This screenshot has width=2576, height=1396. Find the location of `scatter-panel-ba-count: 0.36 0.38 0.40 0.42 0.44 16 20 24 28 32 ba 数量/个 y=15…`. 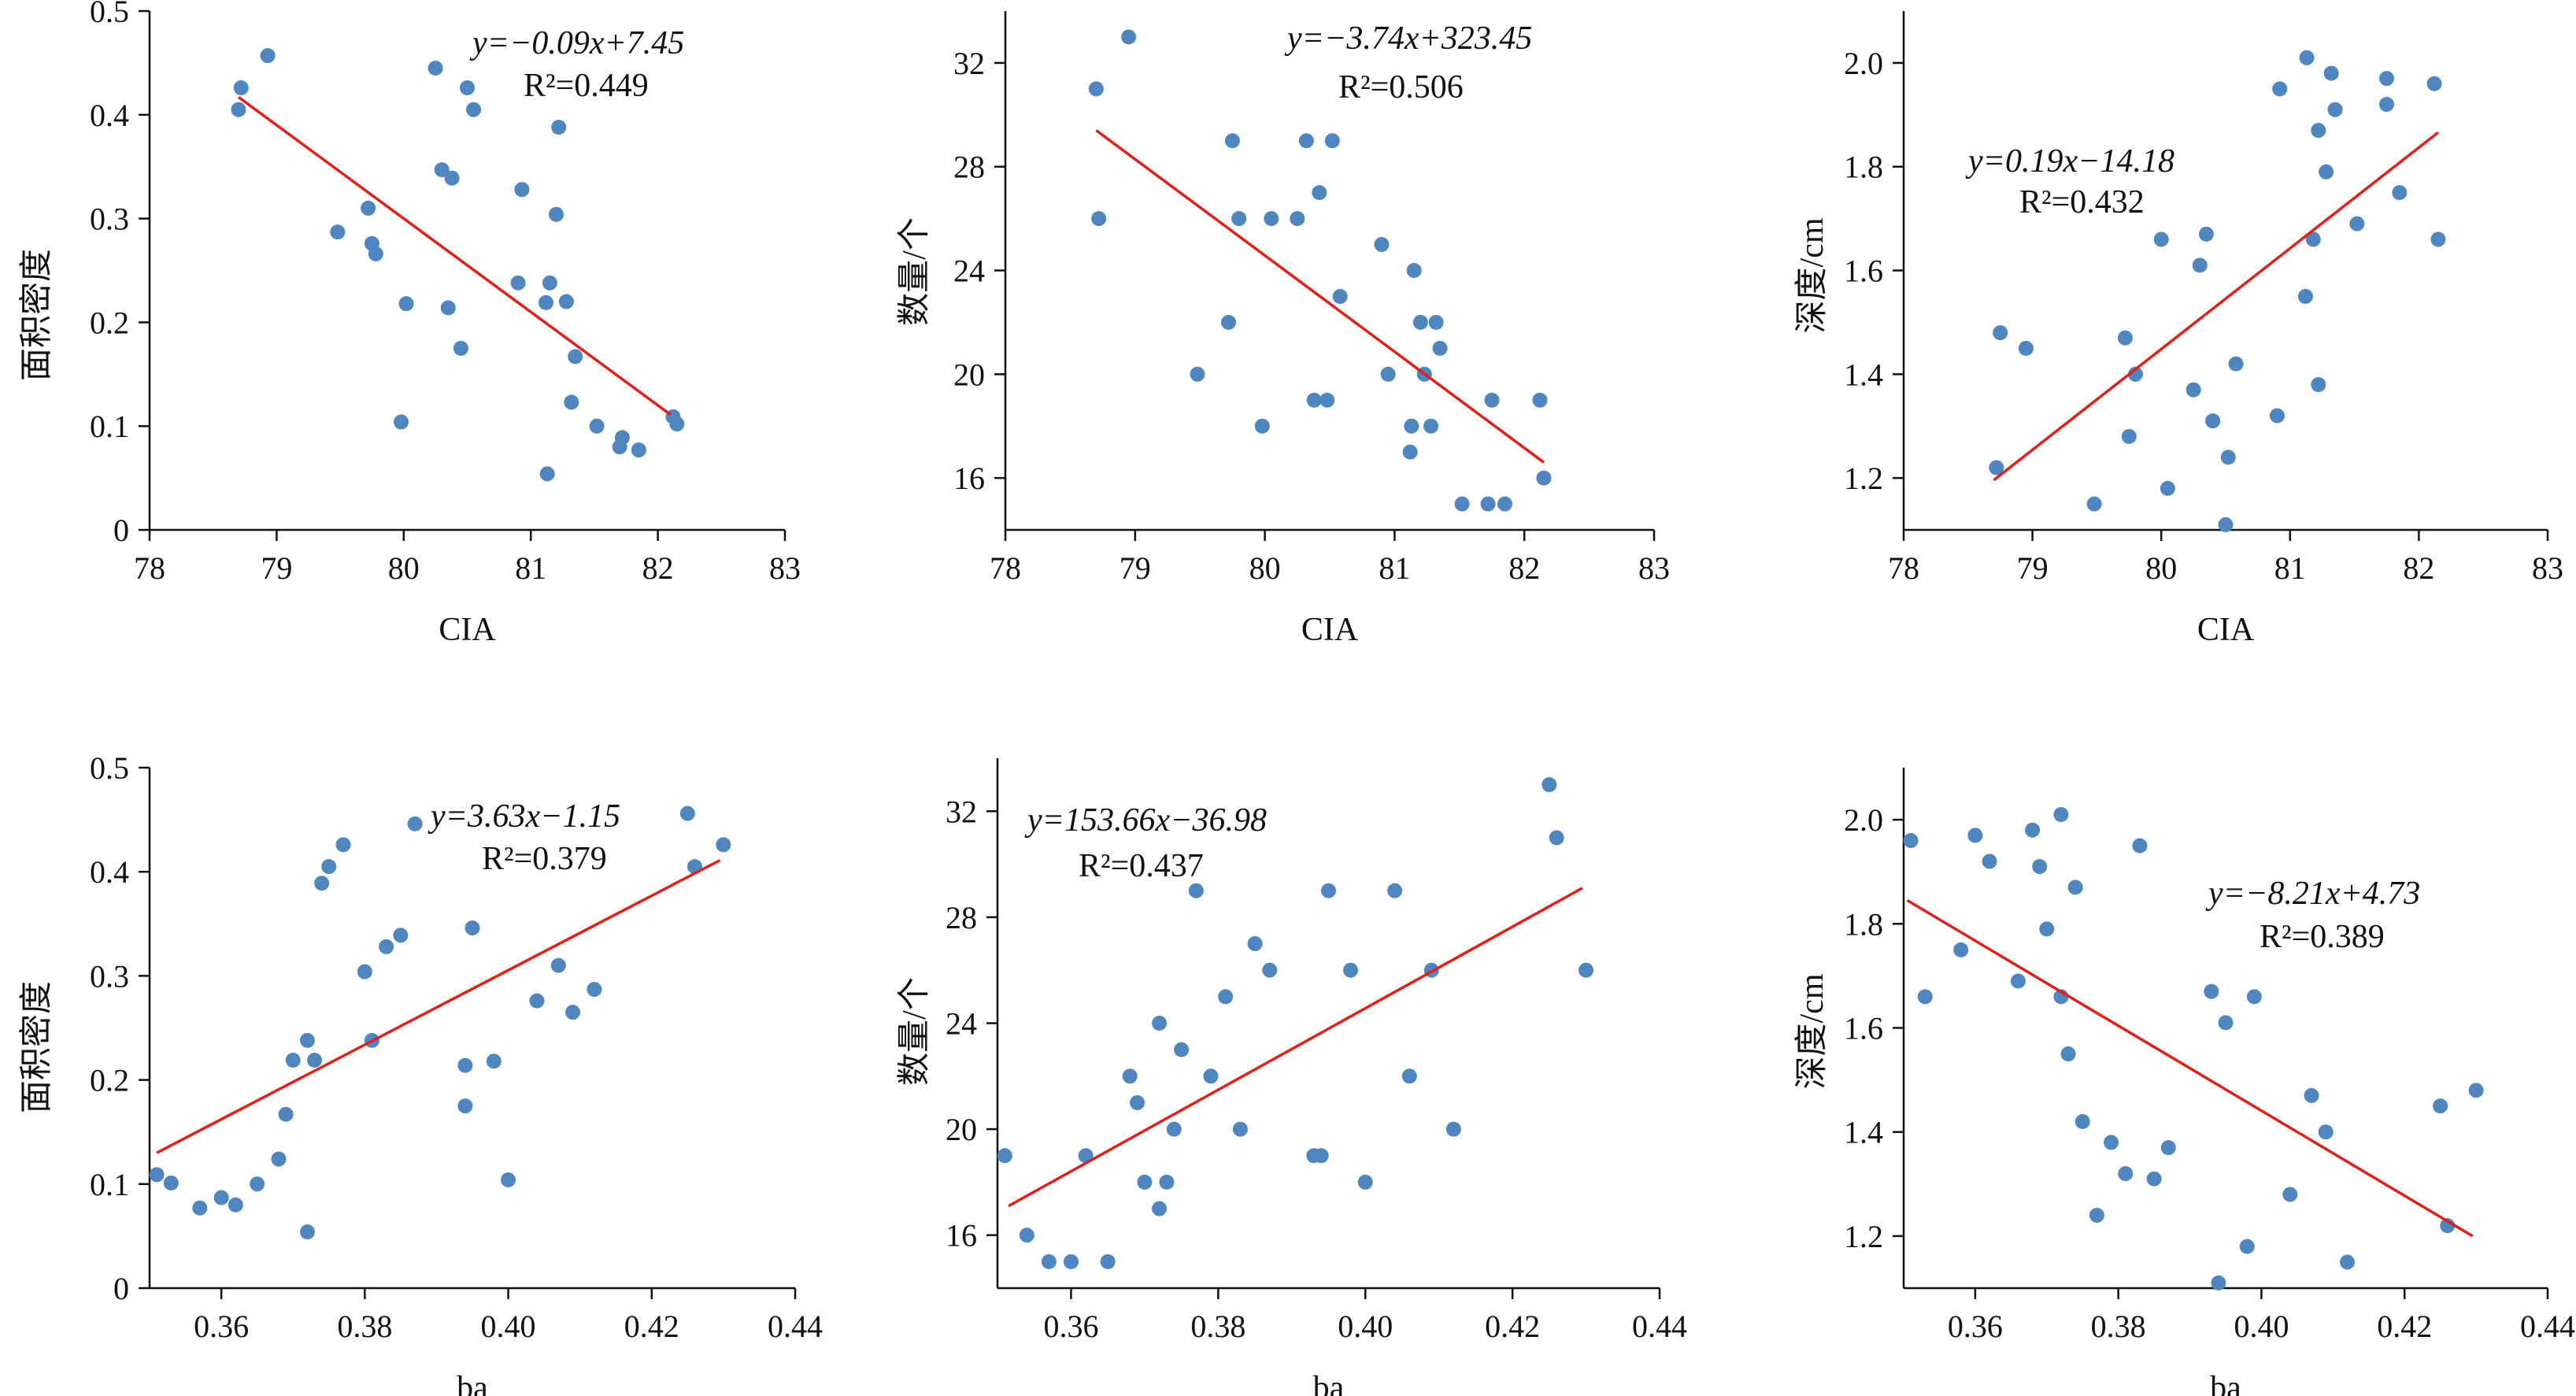

scatter-panel-ba-count: 0.36 0.38 0.40 0.42 0.44 16 20 24 28 32 ba 数量/个 y=15… is located at coordinates (1292, 1077).